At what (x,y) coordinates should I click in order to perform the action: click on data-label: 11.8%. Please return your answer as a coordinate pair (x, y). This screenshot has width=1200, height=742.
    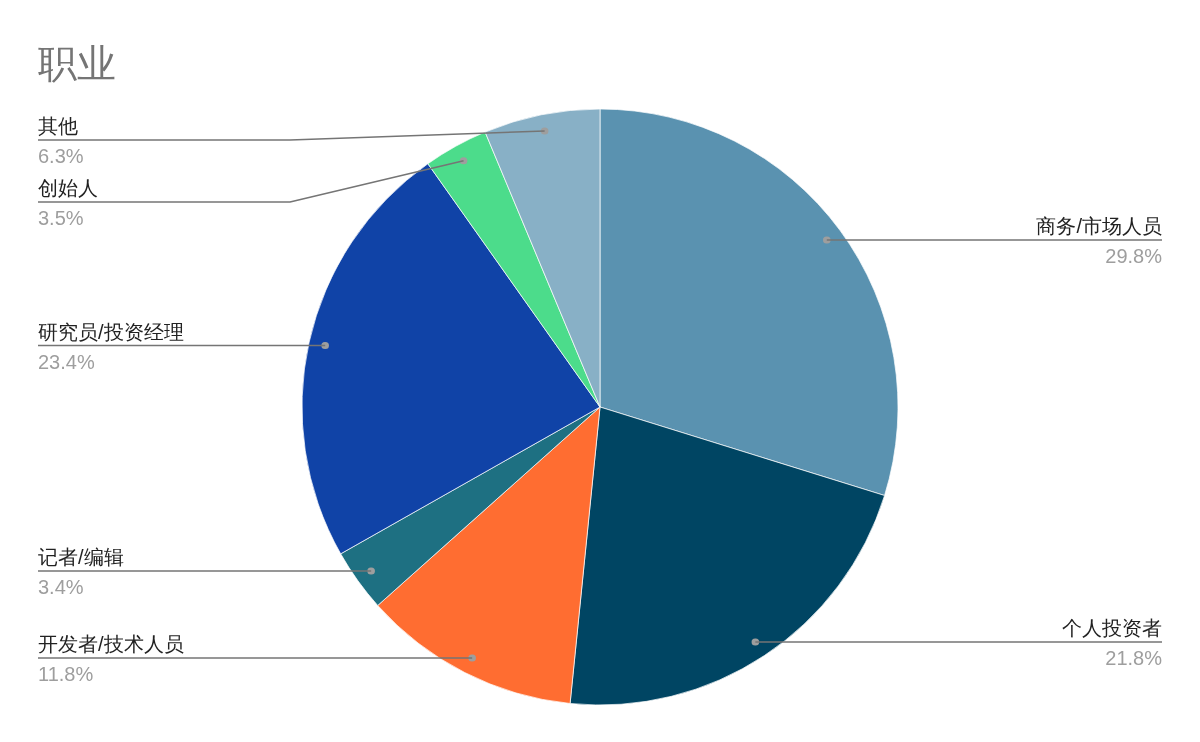
    Looking at the image, I should click on (66, 673).